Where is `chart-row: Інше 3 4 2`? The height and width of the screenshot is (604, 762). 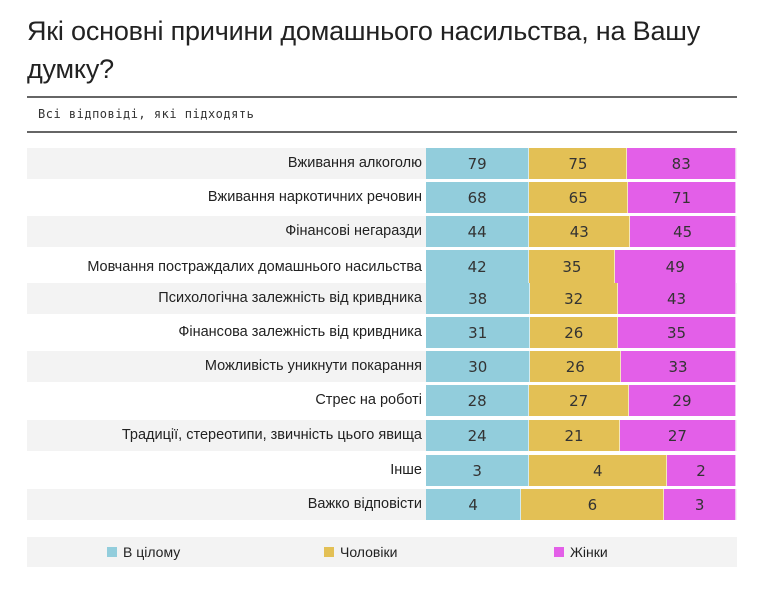 chart-row: Інше 3 4 2 is located at coordinates (382, 470).